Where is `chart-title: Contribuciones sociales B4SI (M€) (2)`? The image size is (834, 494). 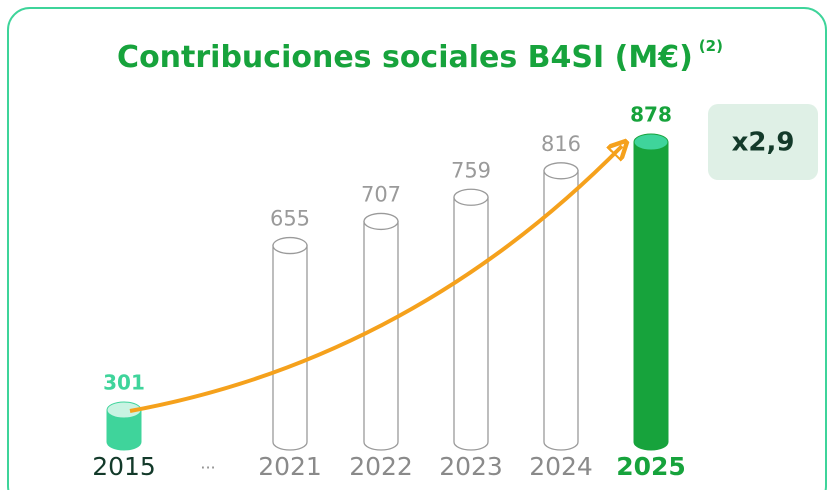
chart-title: Contribuciones sociales B4SI (M€) (2) is located at coordinates (420, 56).